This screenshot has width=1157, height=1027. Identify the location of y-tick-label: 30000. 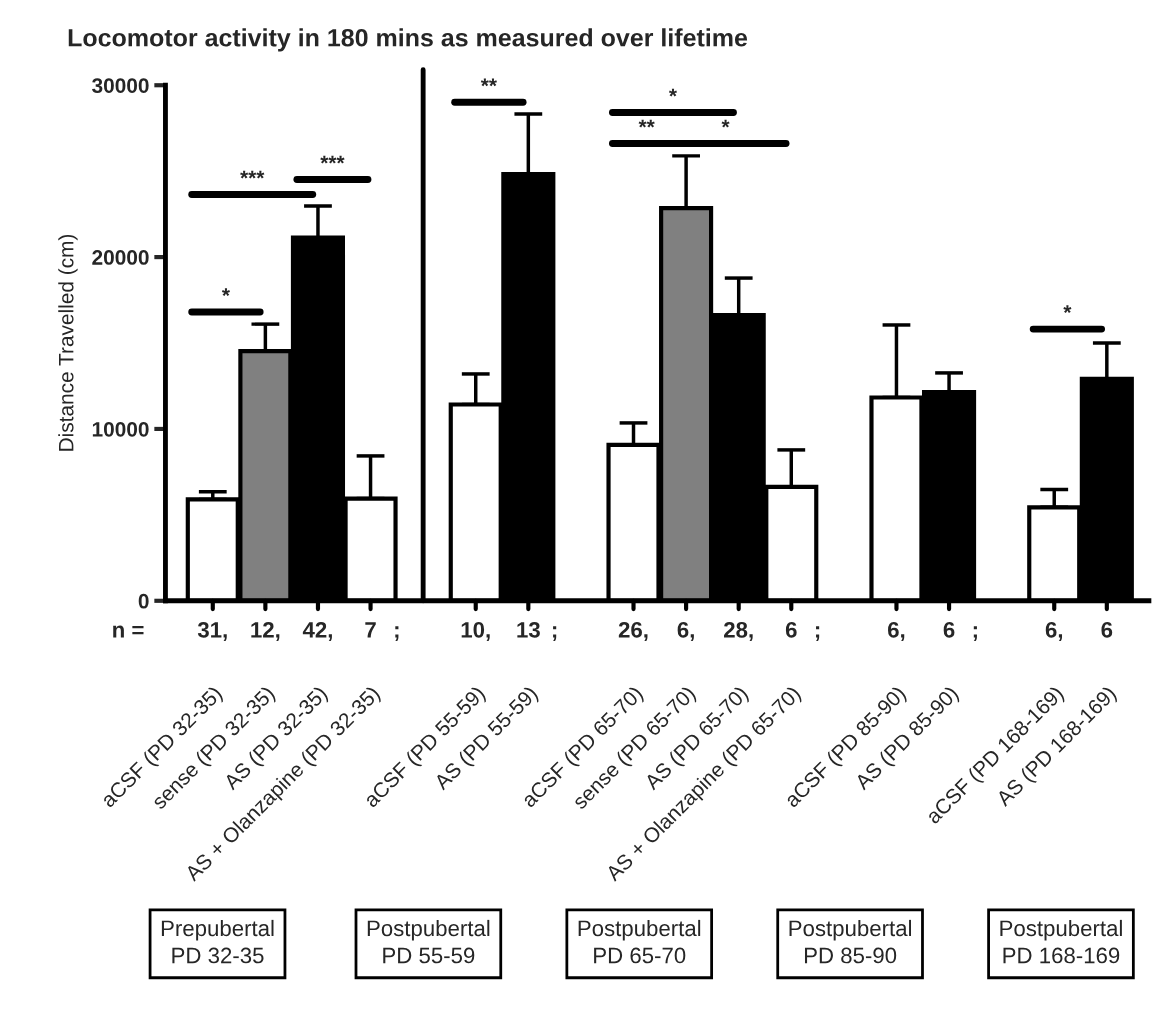
(120, 86).